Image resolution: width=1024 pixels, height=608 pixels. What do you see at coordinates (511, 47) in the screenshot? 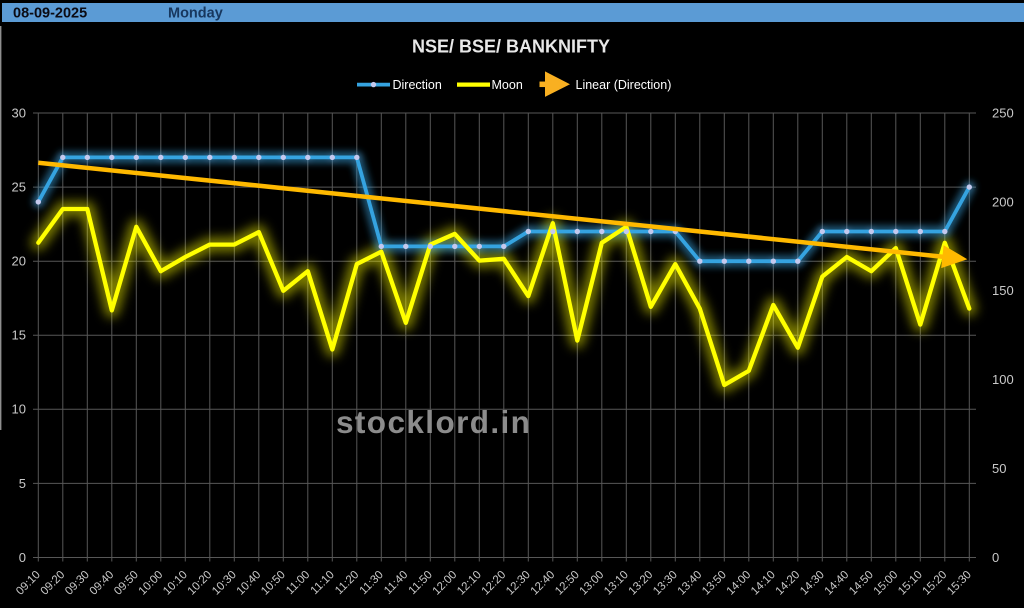
I see `svg-text: NSE/ BSE/ BANKNIFTY` at bounding box center [511, 47].